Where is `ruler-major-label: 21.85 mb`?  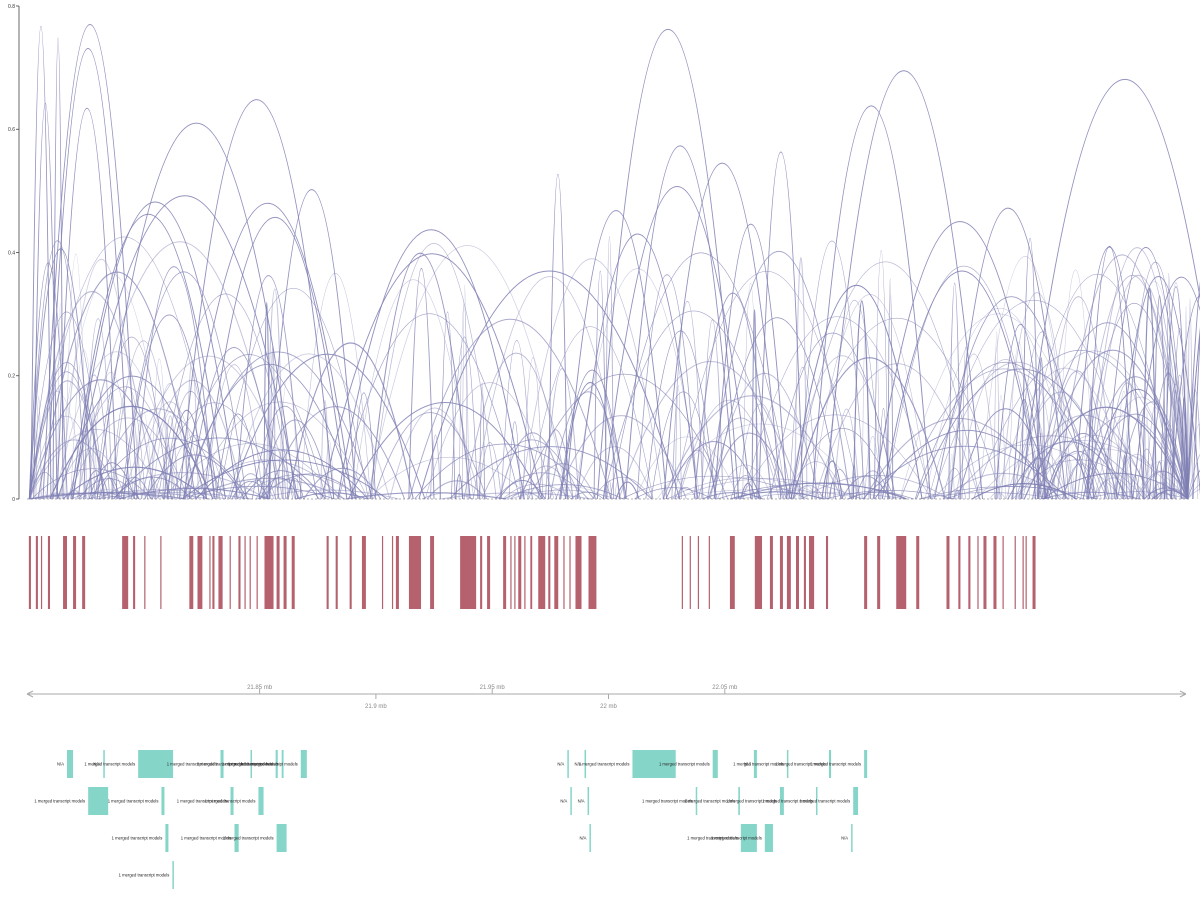
ruler-major-label: 21.85 mb is located at coordinates (260, 688).